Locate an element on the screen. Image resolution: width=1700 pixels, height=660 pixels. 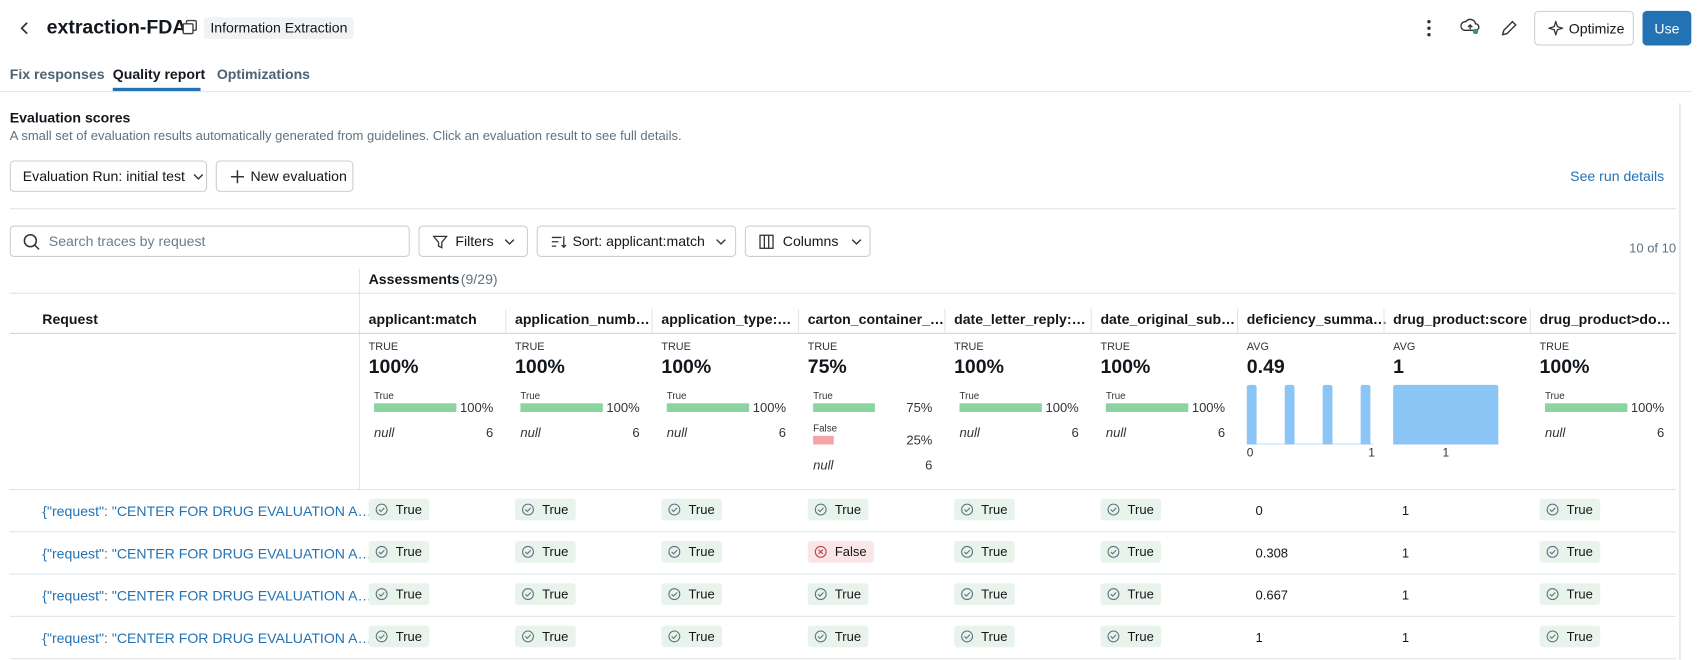
filters-button: Filters is located at coordinates (473, 241).